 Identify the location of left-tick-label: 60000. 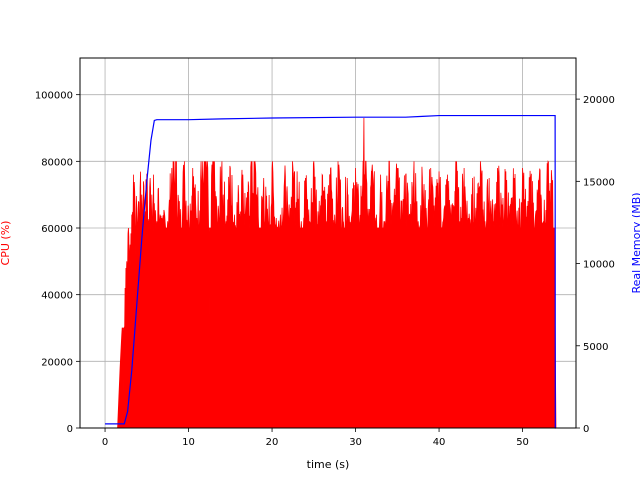
(57, 229).